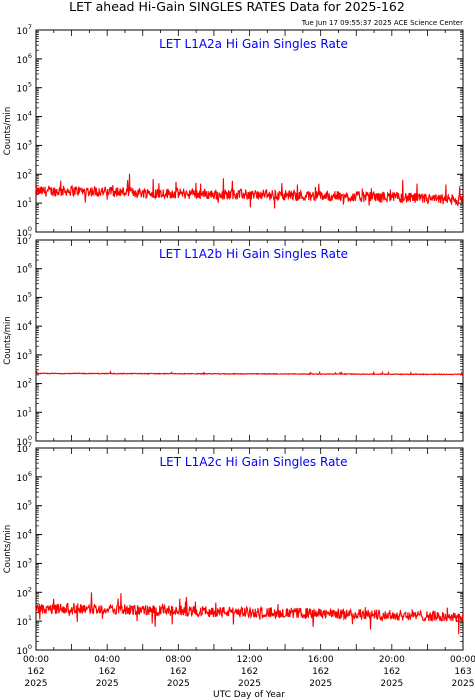 This screenshot has height=700, width=475. Describe the element at coordinates (462, 672) in the screenshot. I see `x-tick-label-day: 163` at that location.